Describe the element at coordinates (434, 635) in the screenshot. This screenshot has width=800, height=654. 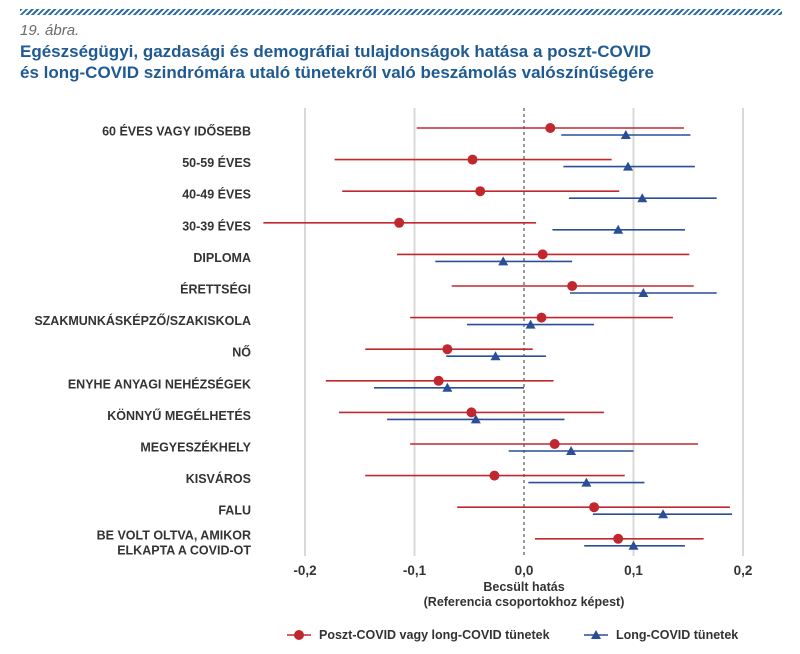
I see `legend-label-series-1: Poszt-COVID vagy long-COVID tünetek` at that location.